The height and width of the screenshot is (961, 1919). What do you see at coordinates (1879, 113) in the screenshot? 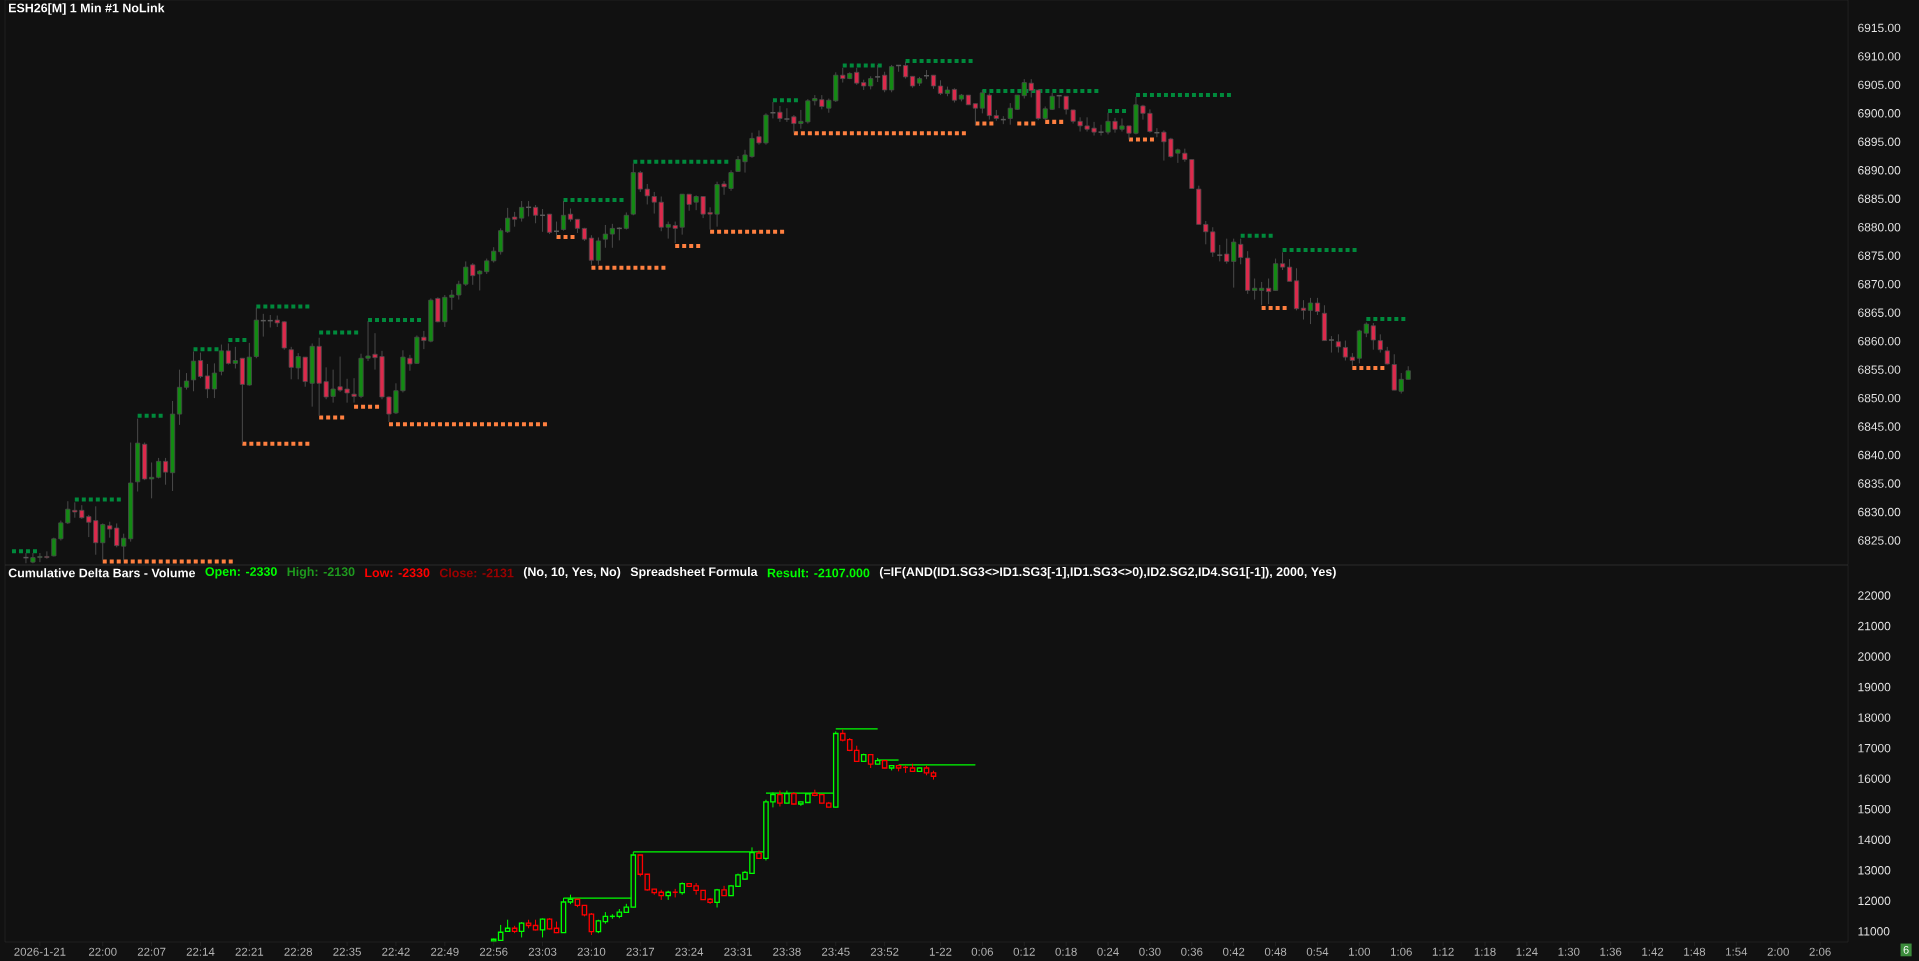
I see `y-tick-label: 6900.00` at bounding box center [1879, 113].